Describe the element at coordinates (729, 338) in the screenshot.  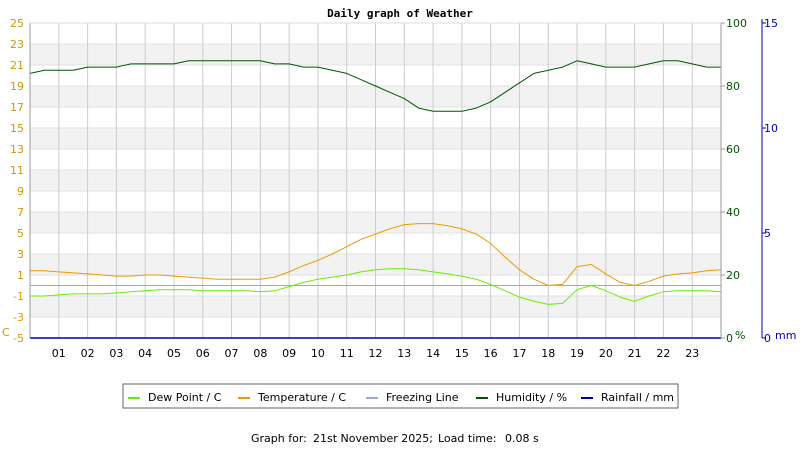
I see `humidity-tick-label: 0` at that location.